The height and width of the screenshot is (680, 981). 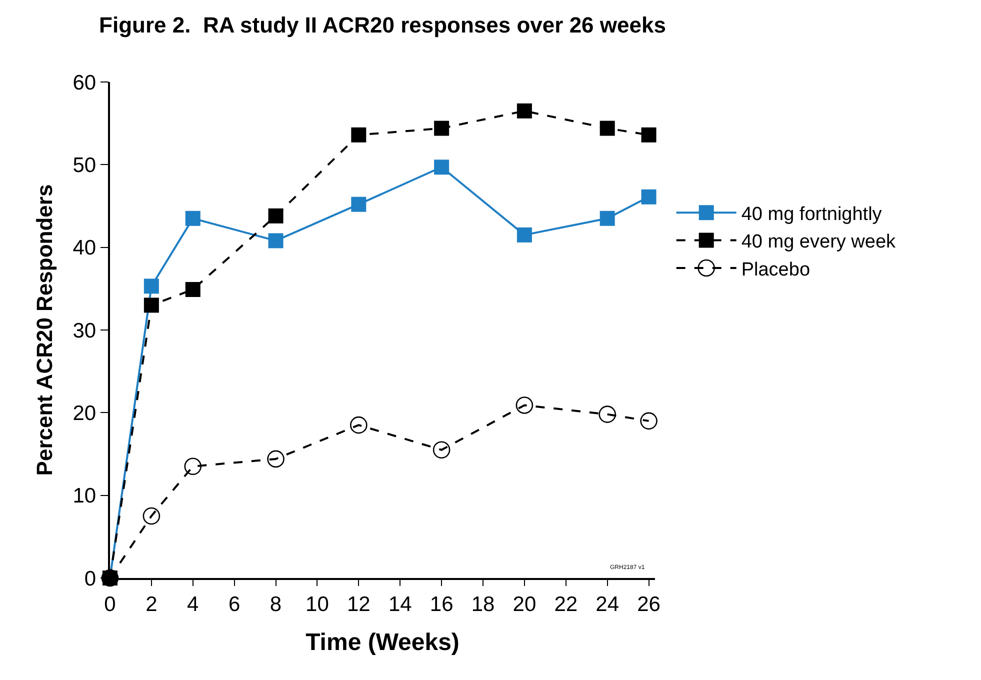 What do you see at coordinates (566, 604) in the screenshot?
I see `x-tick-label: 22` at bounding box center [566, 604].